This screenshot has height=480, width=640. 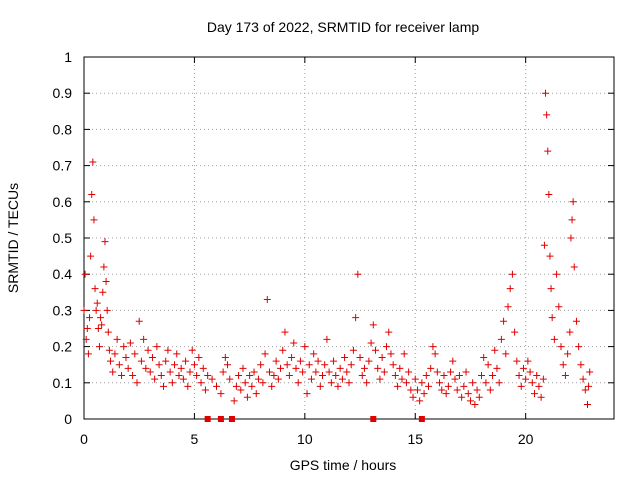 I want to click on y-tick-label: 0.5, so click(x=63, y=238).